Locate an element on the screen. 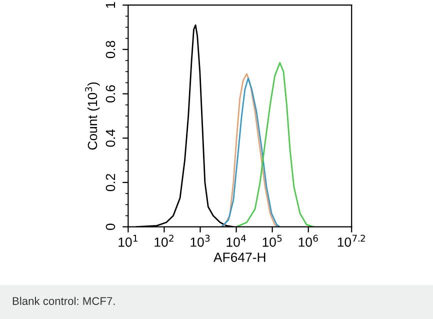 The image size is (433, 319). x-tick-label: 10$^{4}$ is located at coordinates (236, 240).